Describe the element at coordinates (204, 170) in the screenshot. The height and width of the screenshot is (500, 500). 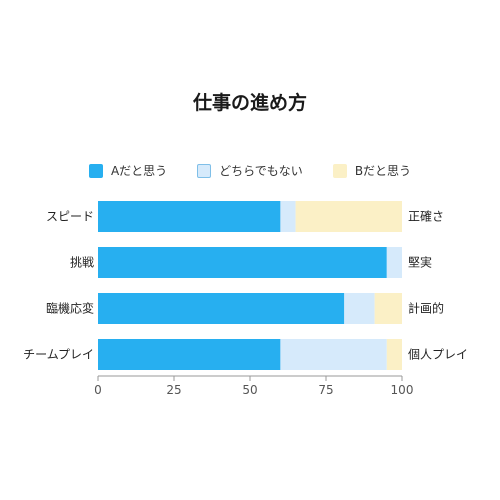
I see `legend-swatch-neutral` at that location.